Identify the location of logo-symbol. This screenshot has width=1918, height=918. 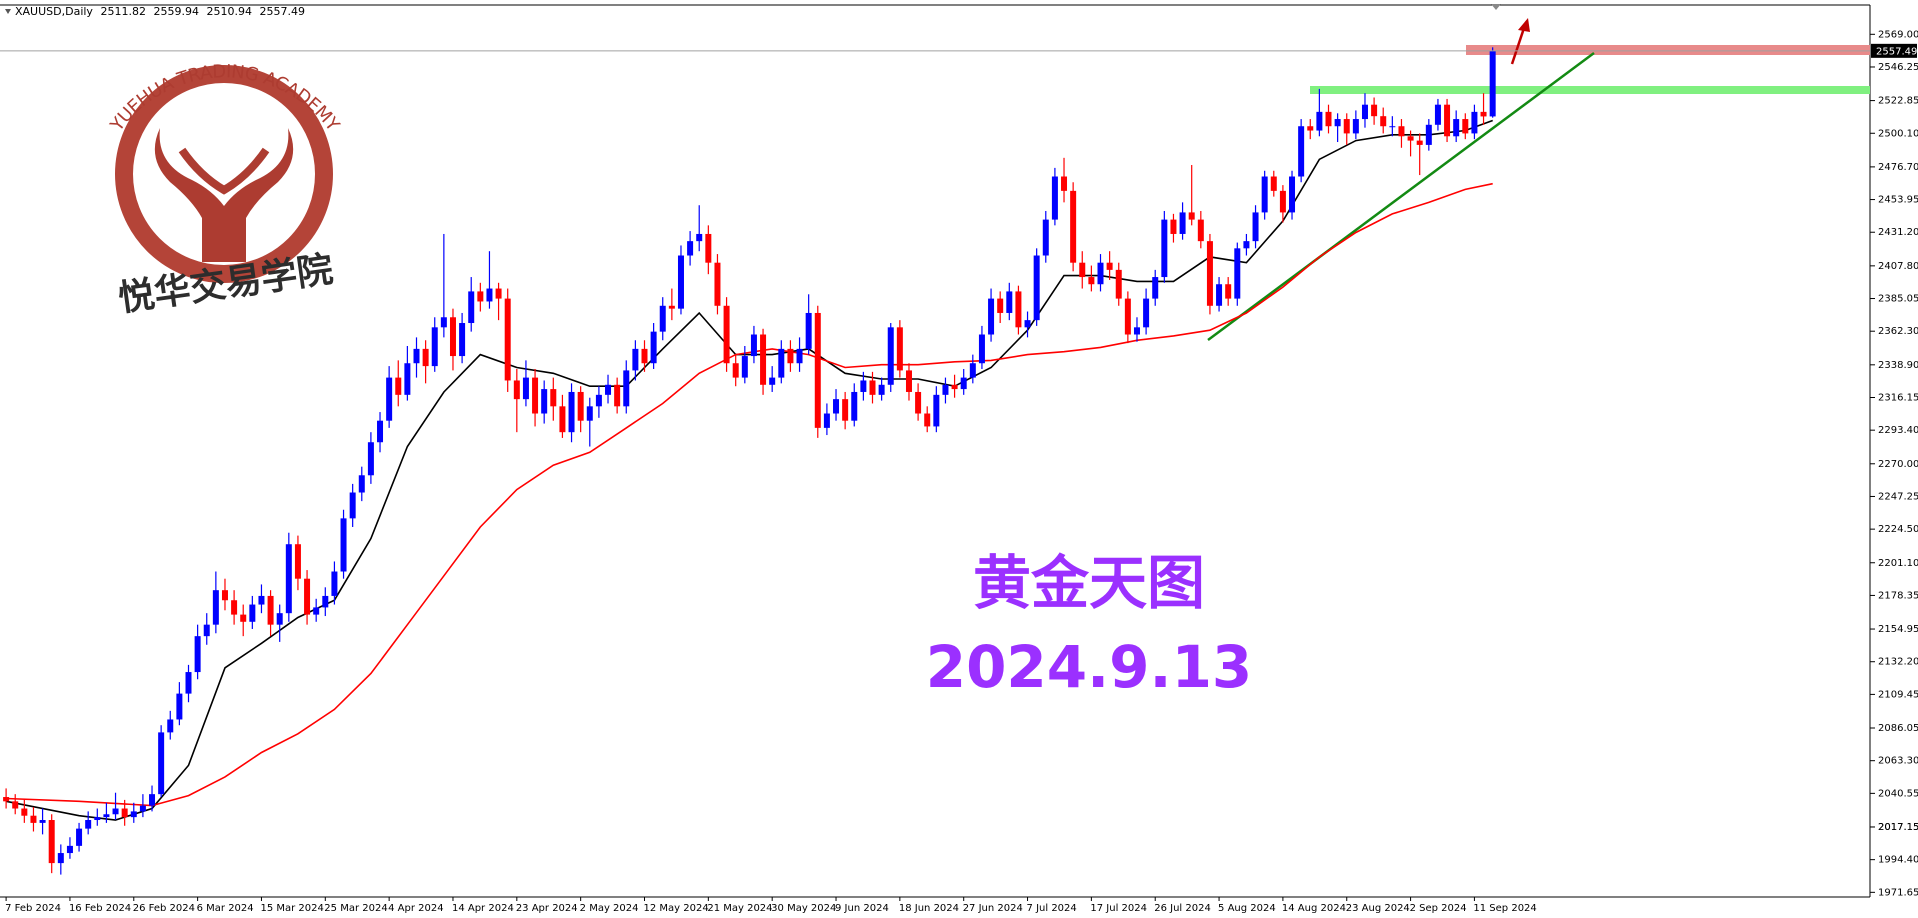
(224, 195).